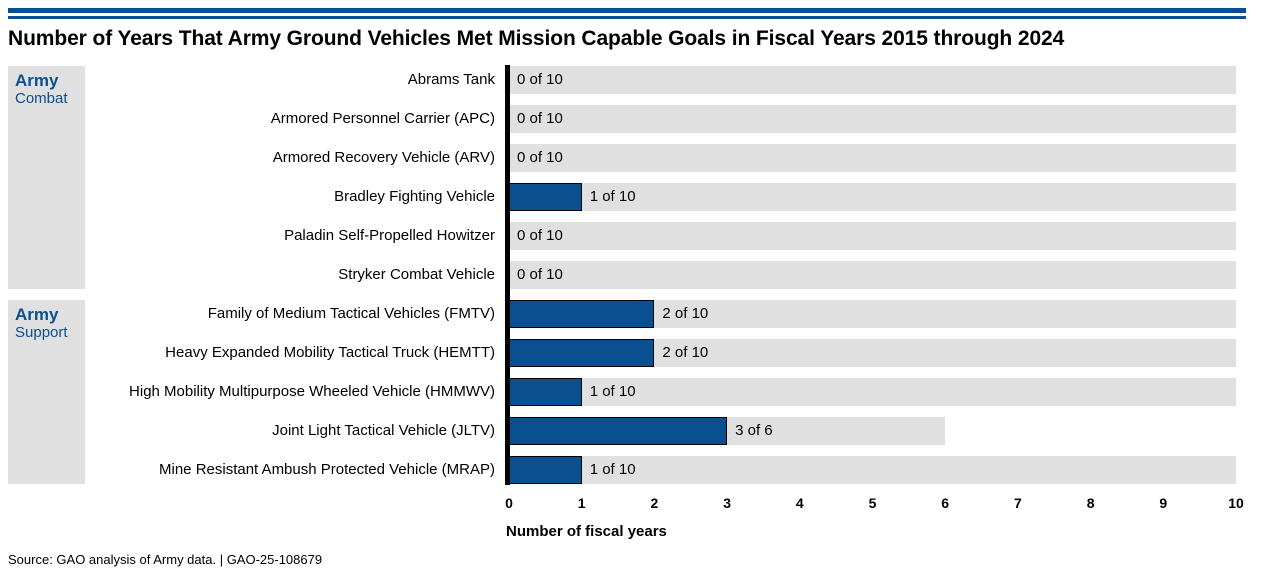 The height and width of the screenshot is (573, 1262). I want to click on category-label: Stryker Combat Vehicle, so click(416, 274).